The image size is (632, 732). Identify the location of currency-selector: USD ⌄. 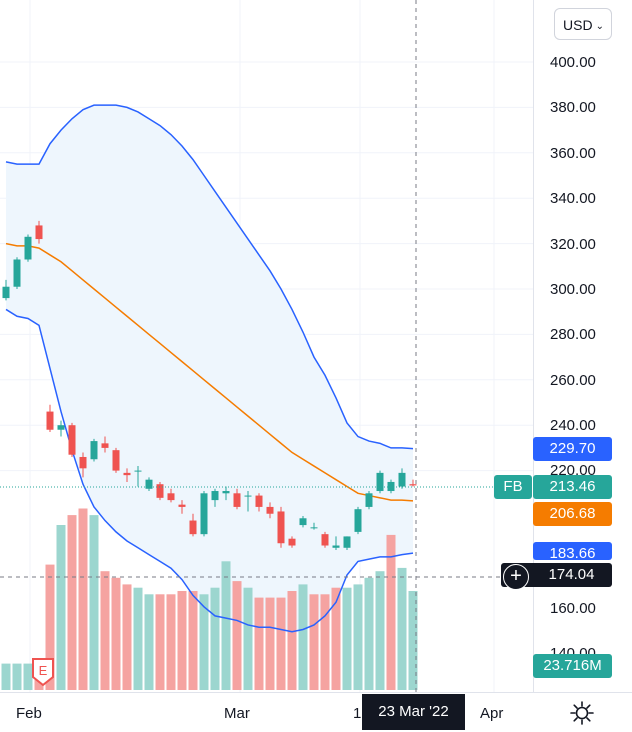
(583, 24).